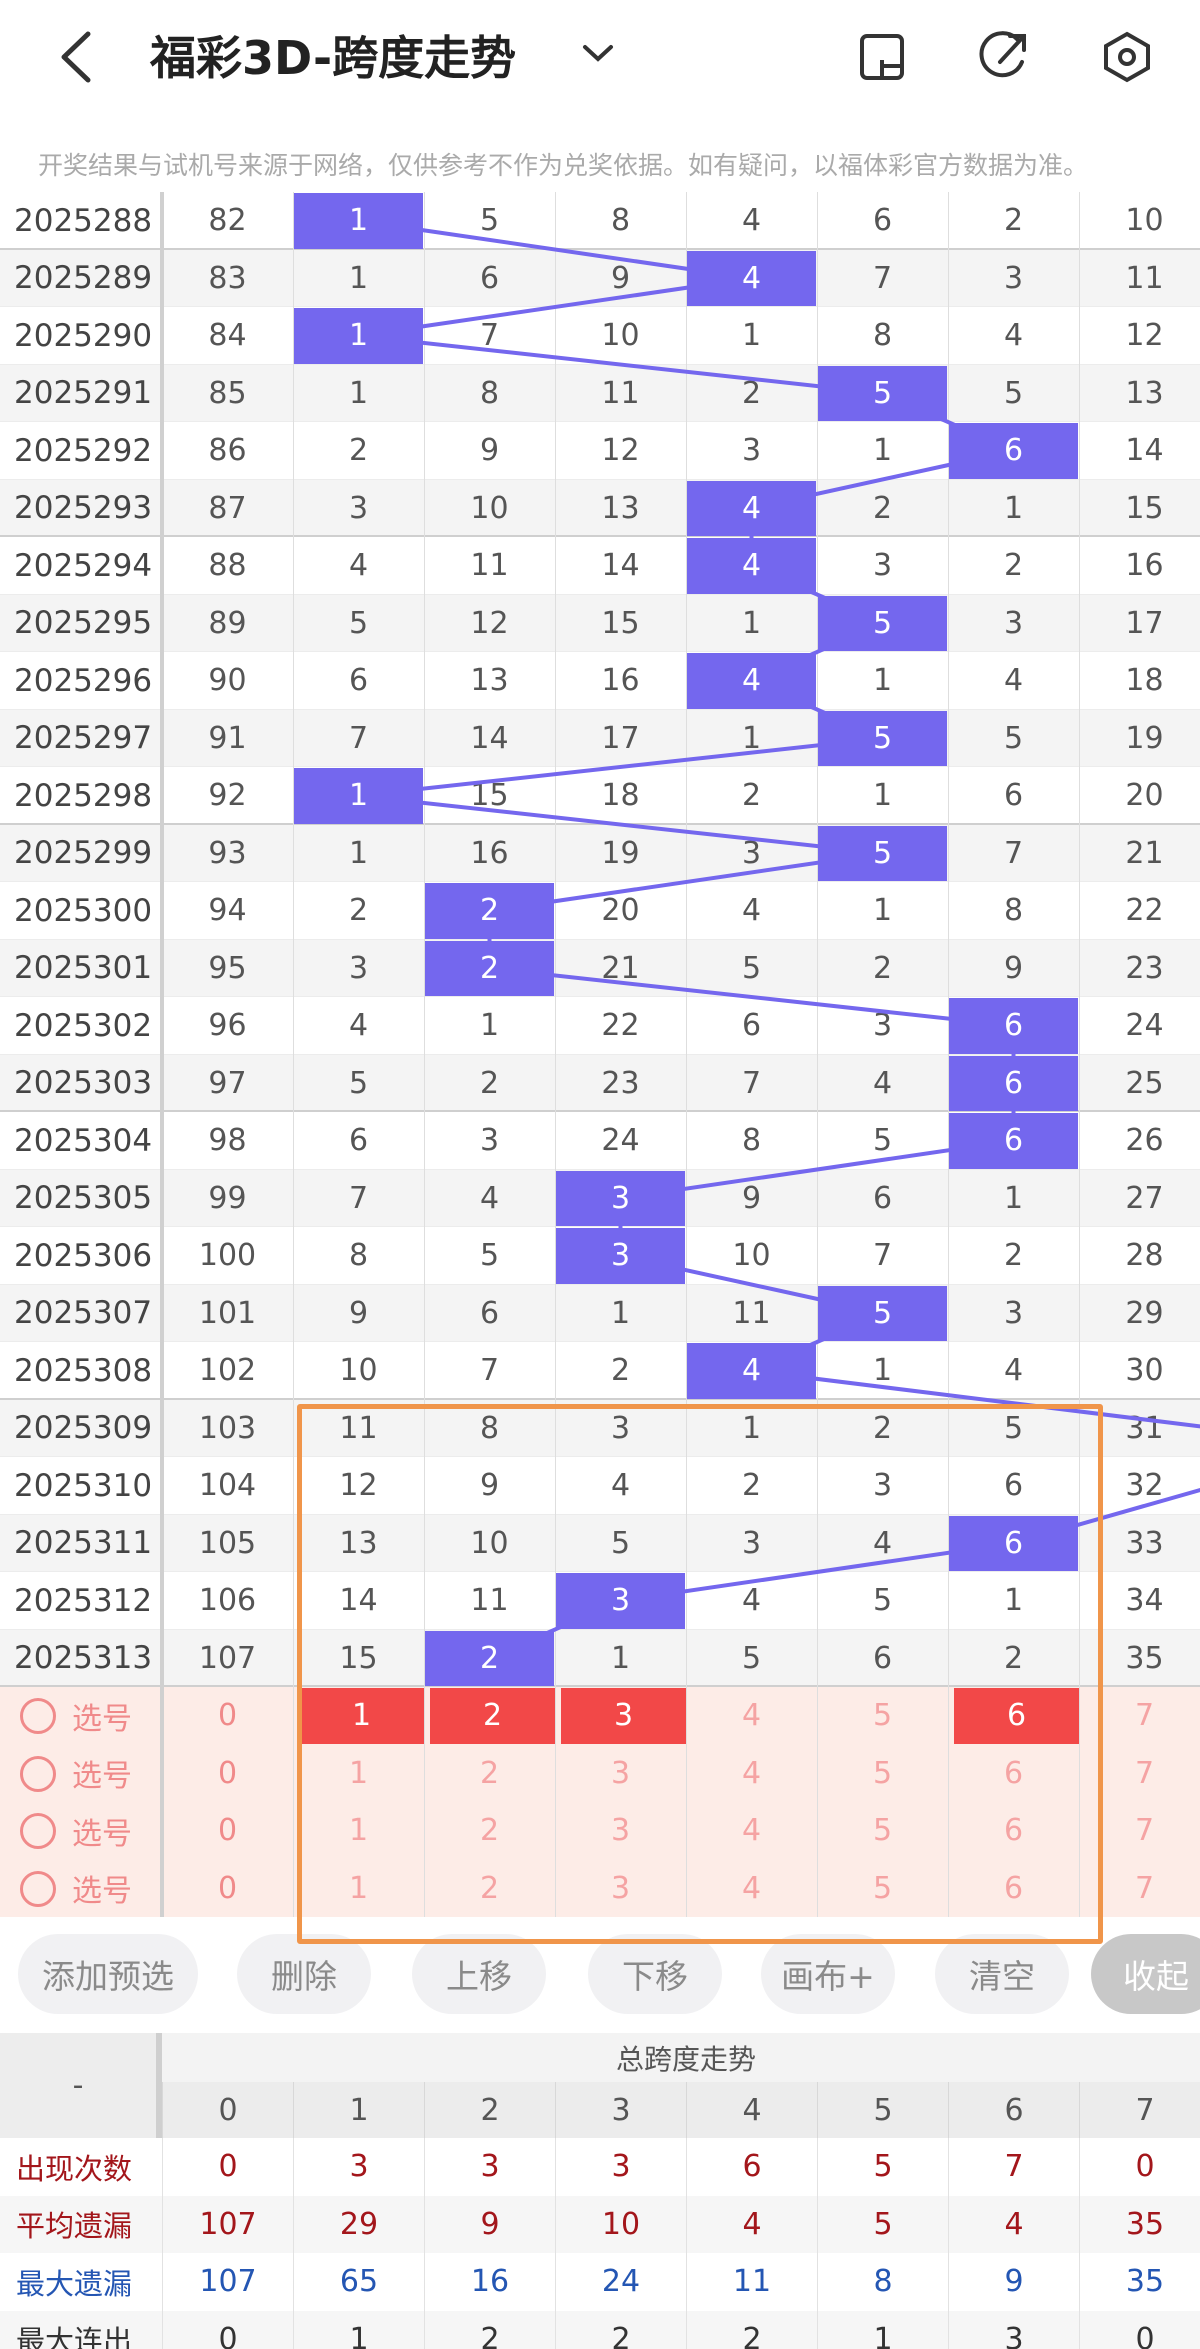 Image resolution: width=1200 pixels, height=2349 pixels. Describe the element at coordinates (620, 1083) in the screenshot. I see `cell: 23` at that location.